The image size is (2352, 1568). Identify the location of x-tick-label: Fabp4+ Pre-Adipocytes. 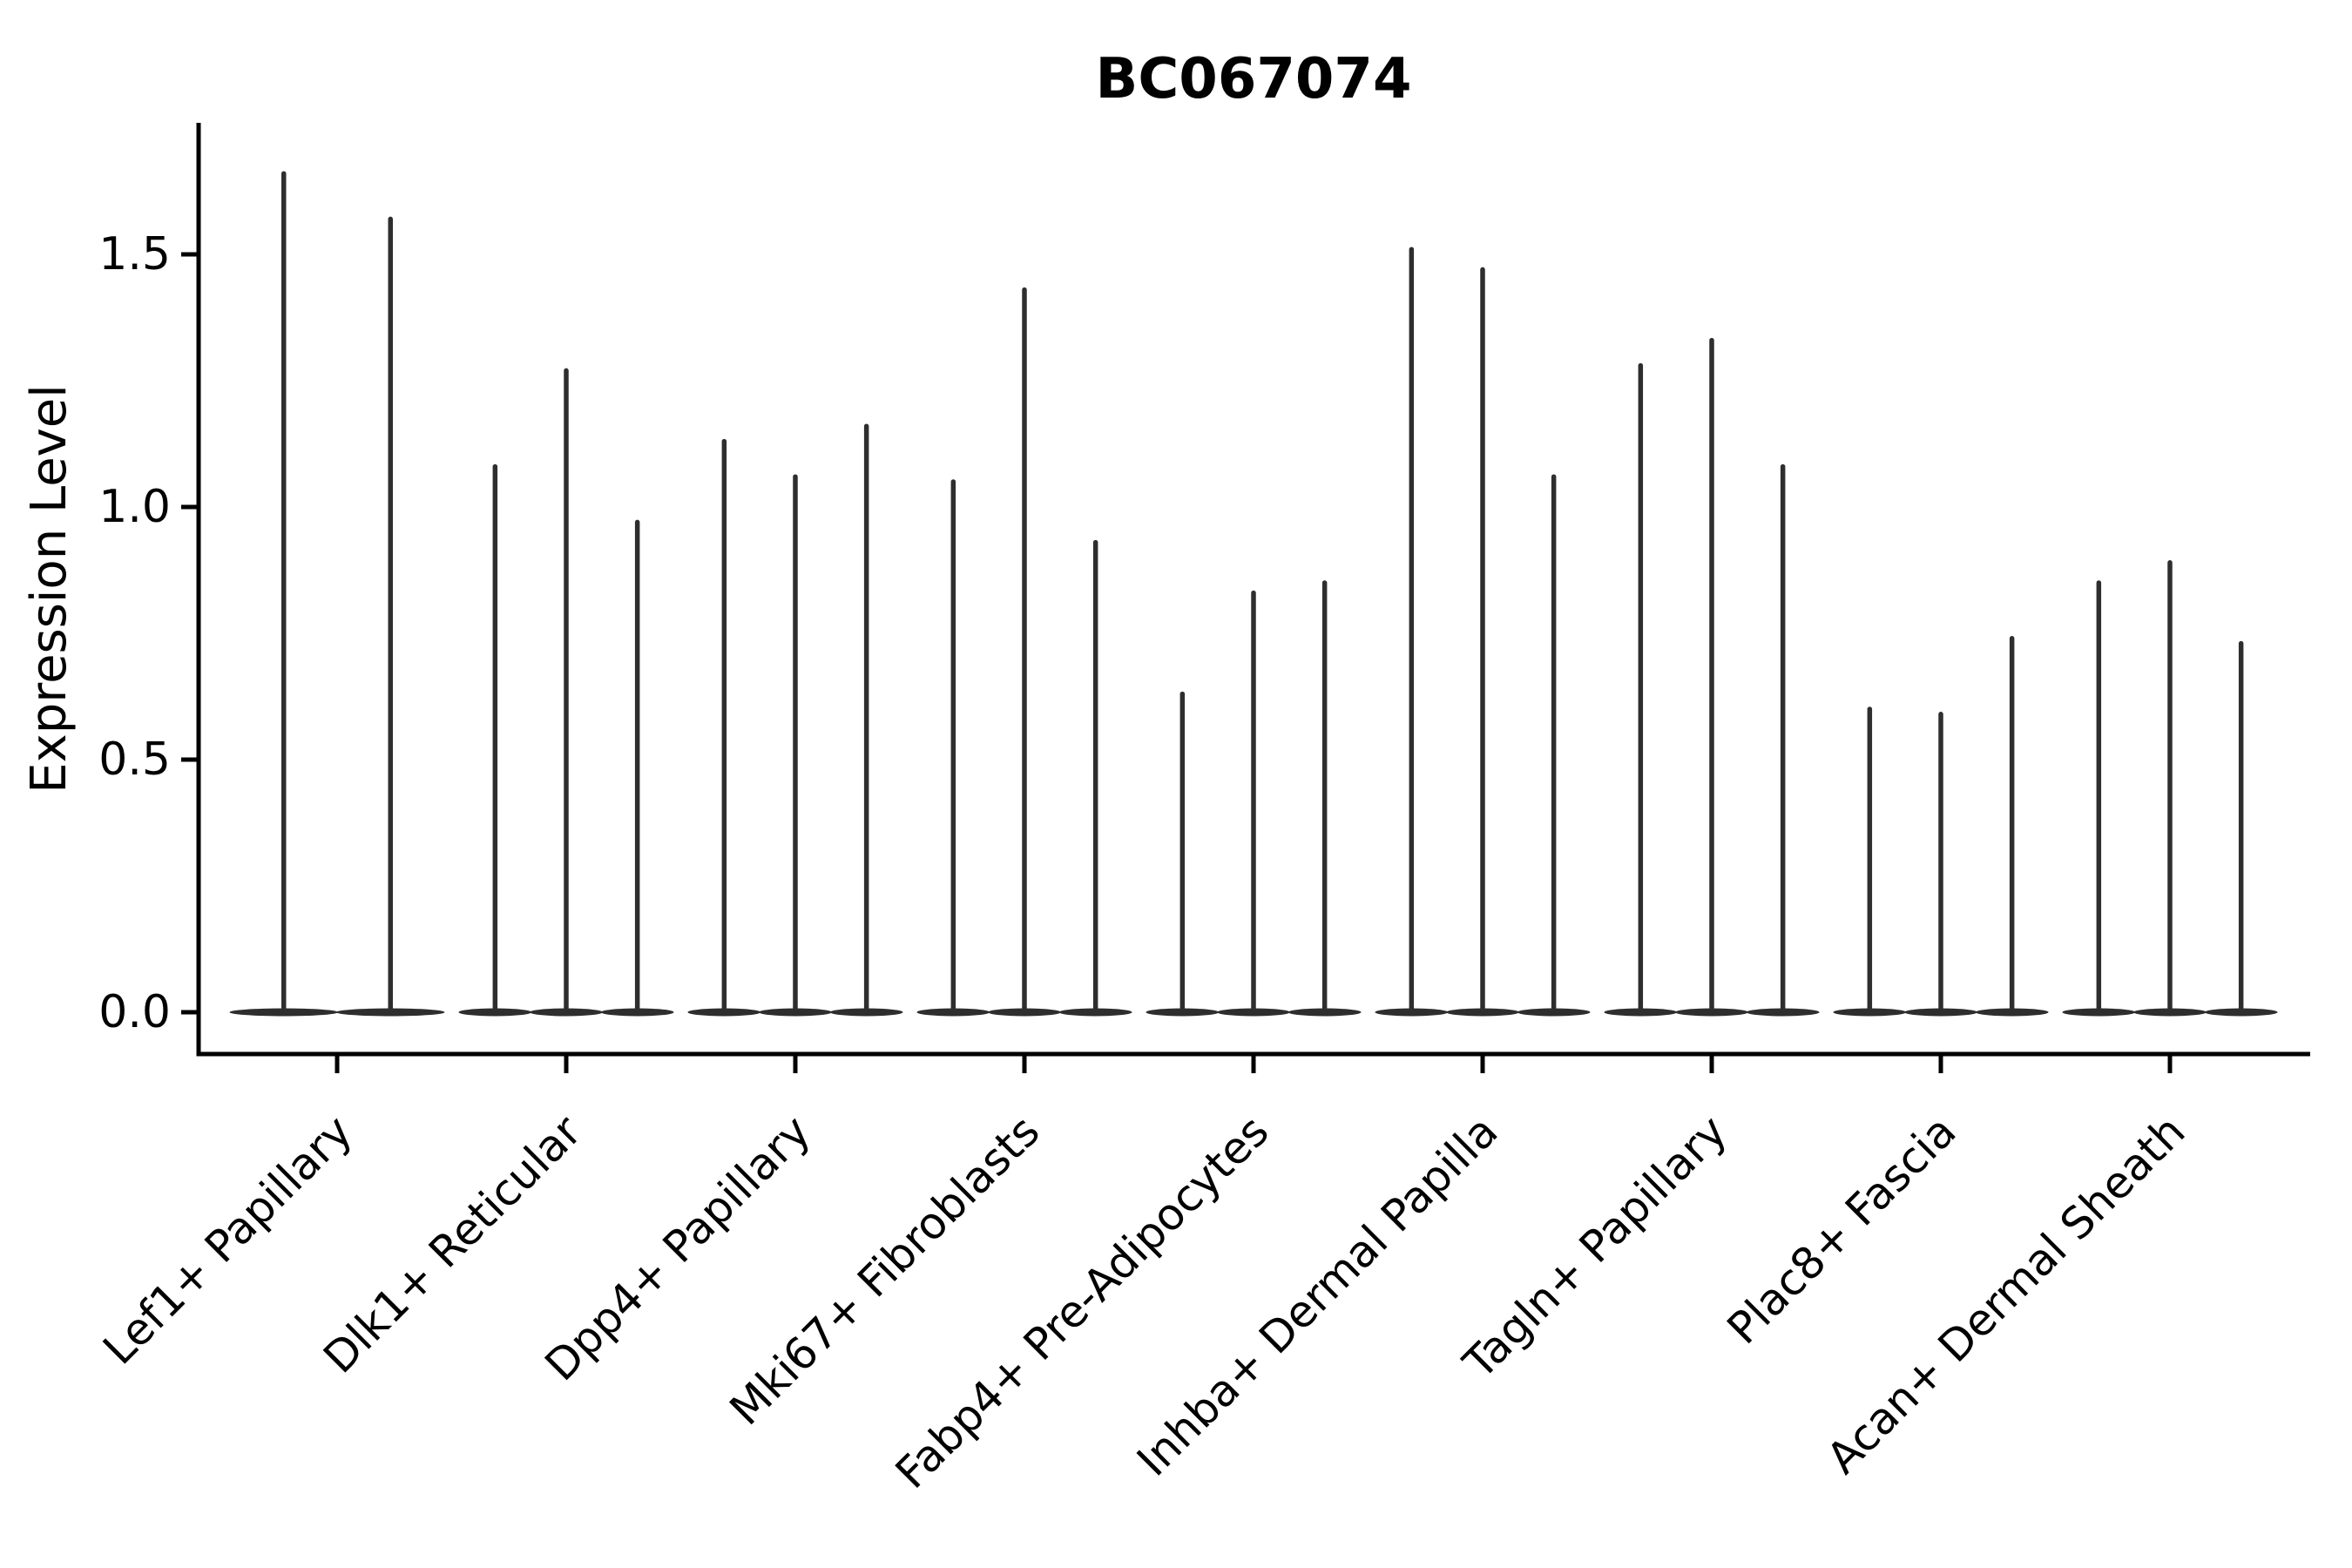
(1083, 1301).